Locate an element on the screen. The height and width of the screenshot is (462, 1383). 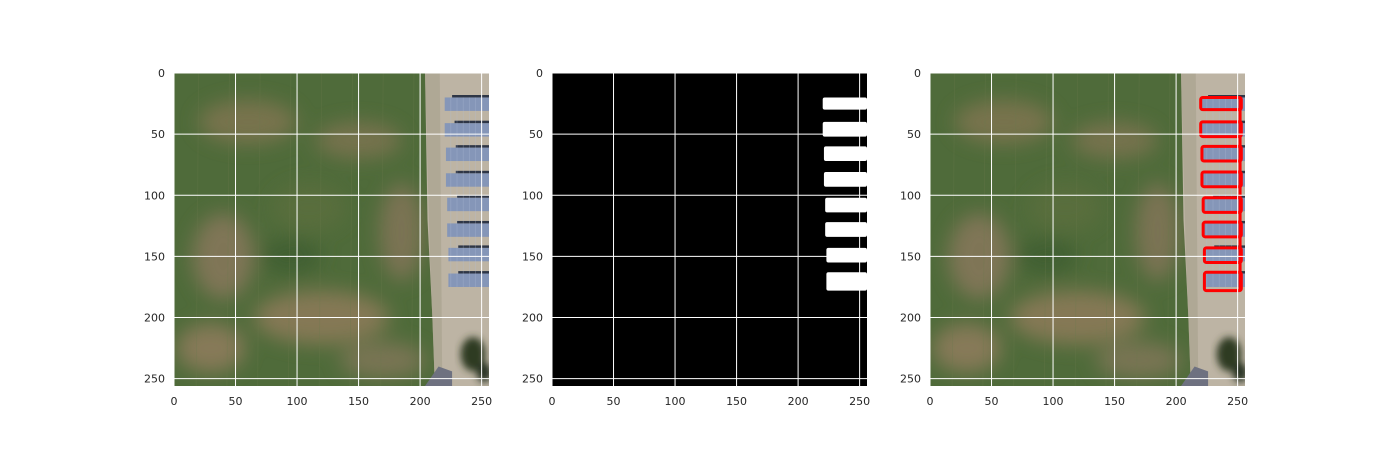
red-contours is located at coordinates (1221, 194).